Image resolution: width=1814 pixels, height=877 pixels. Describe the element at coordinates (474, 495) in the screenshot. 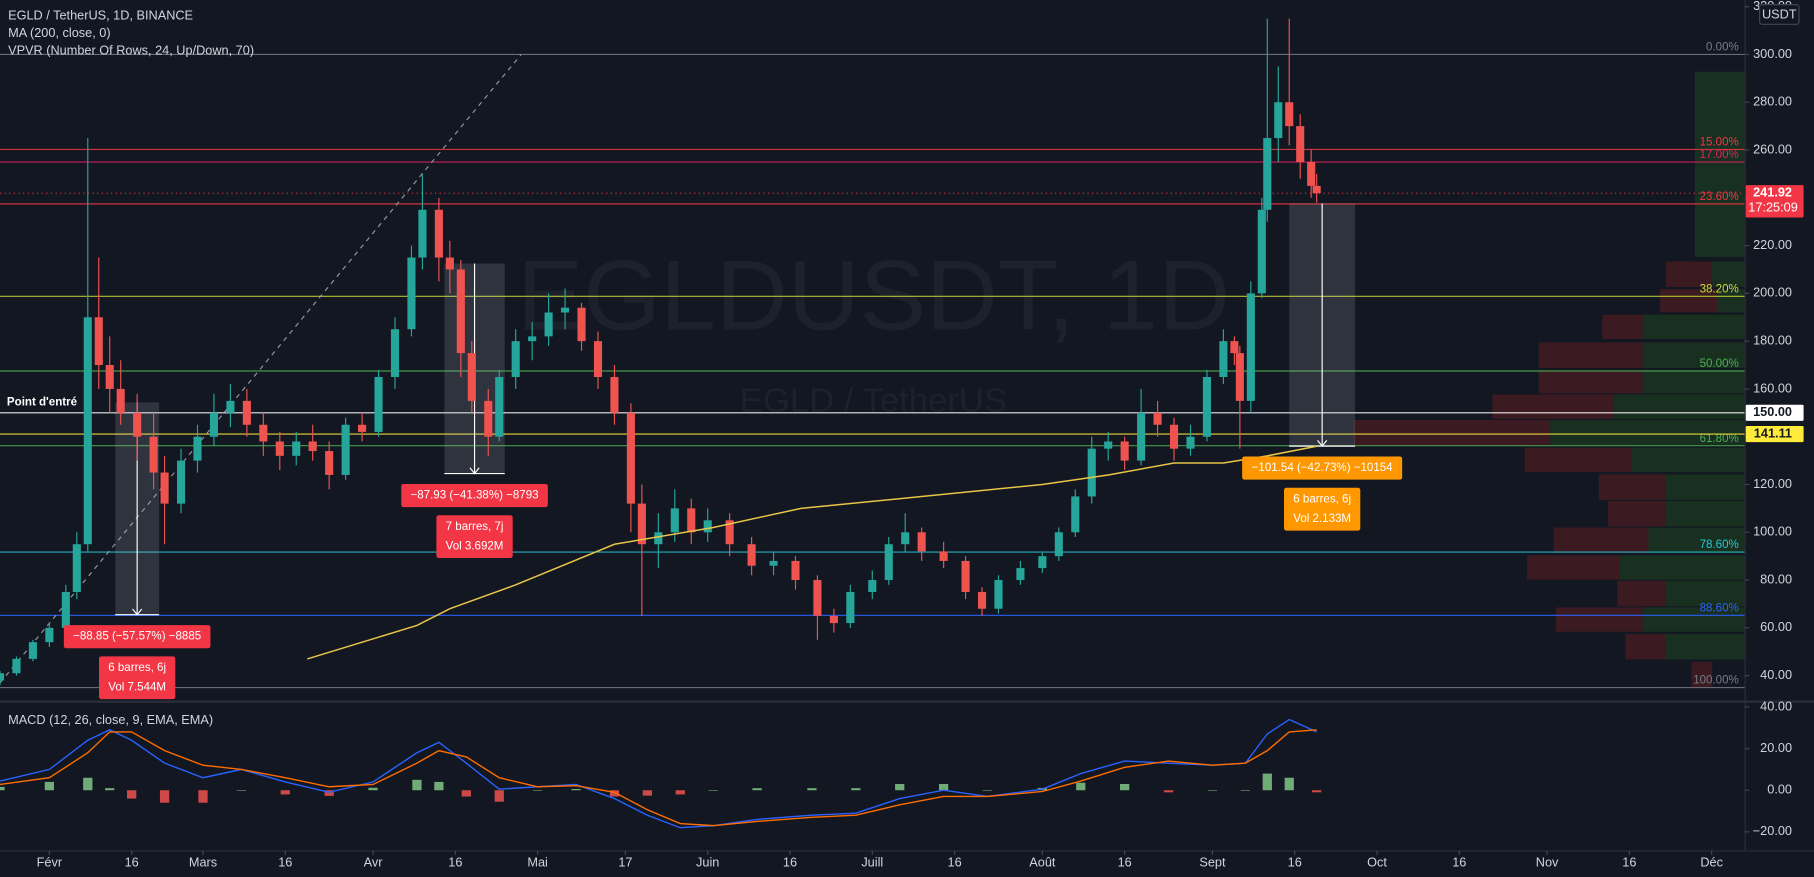

I see `measure-label-bg` at that location.